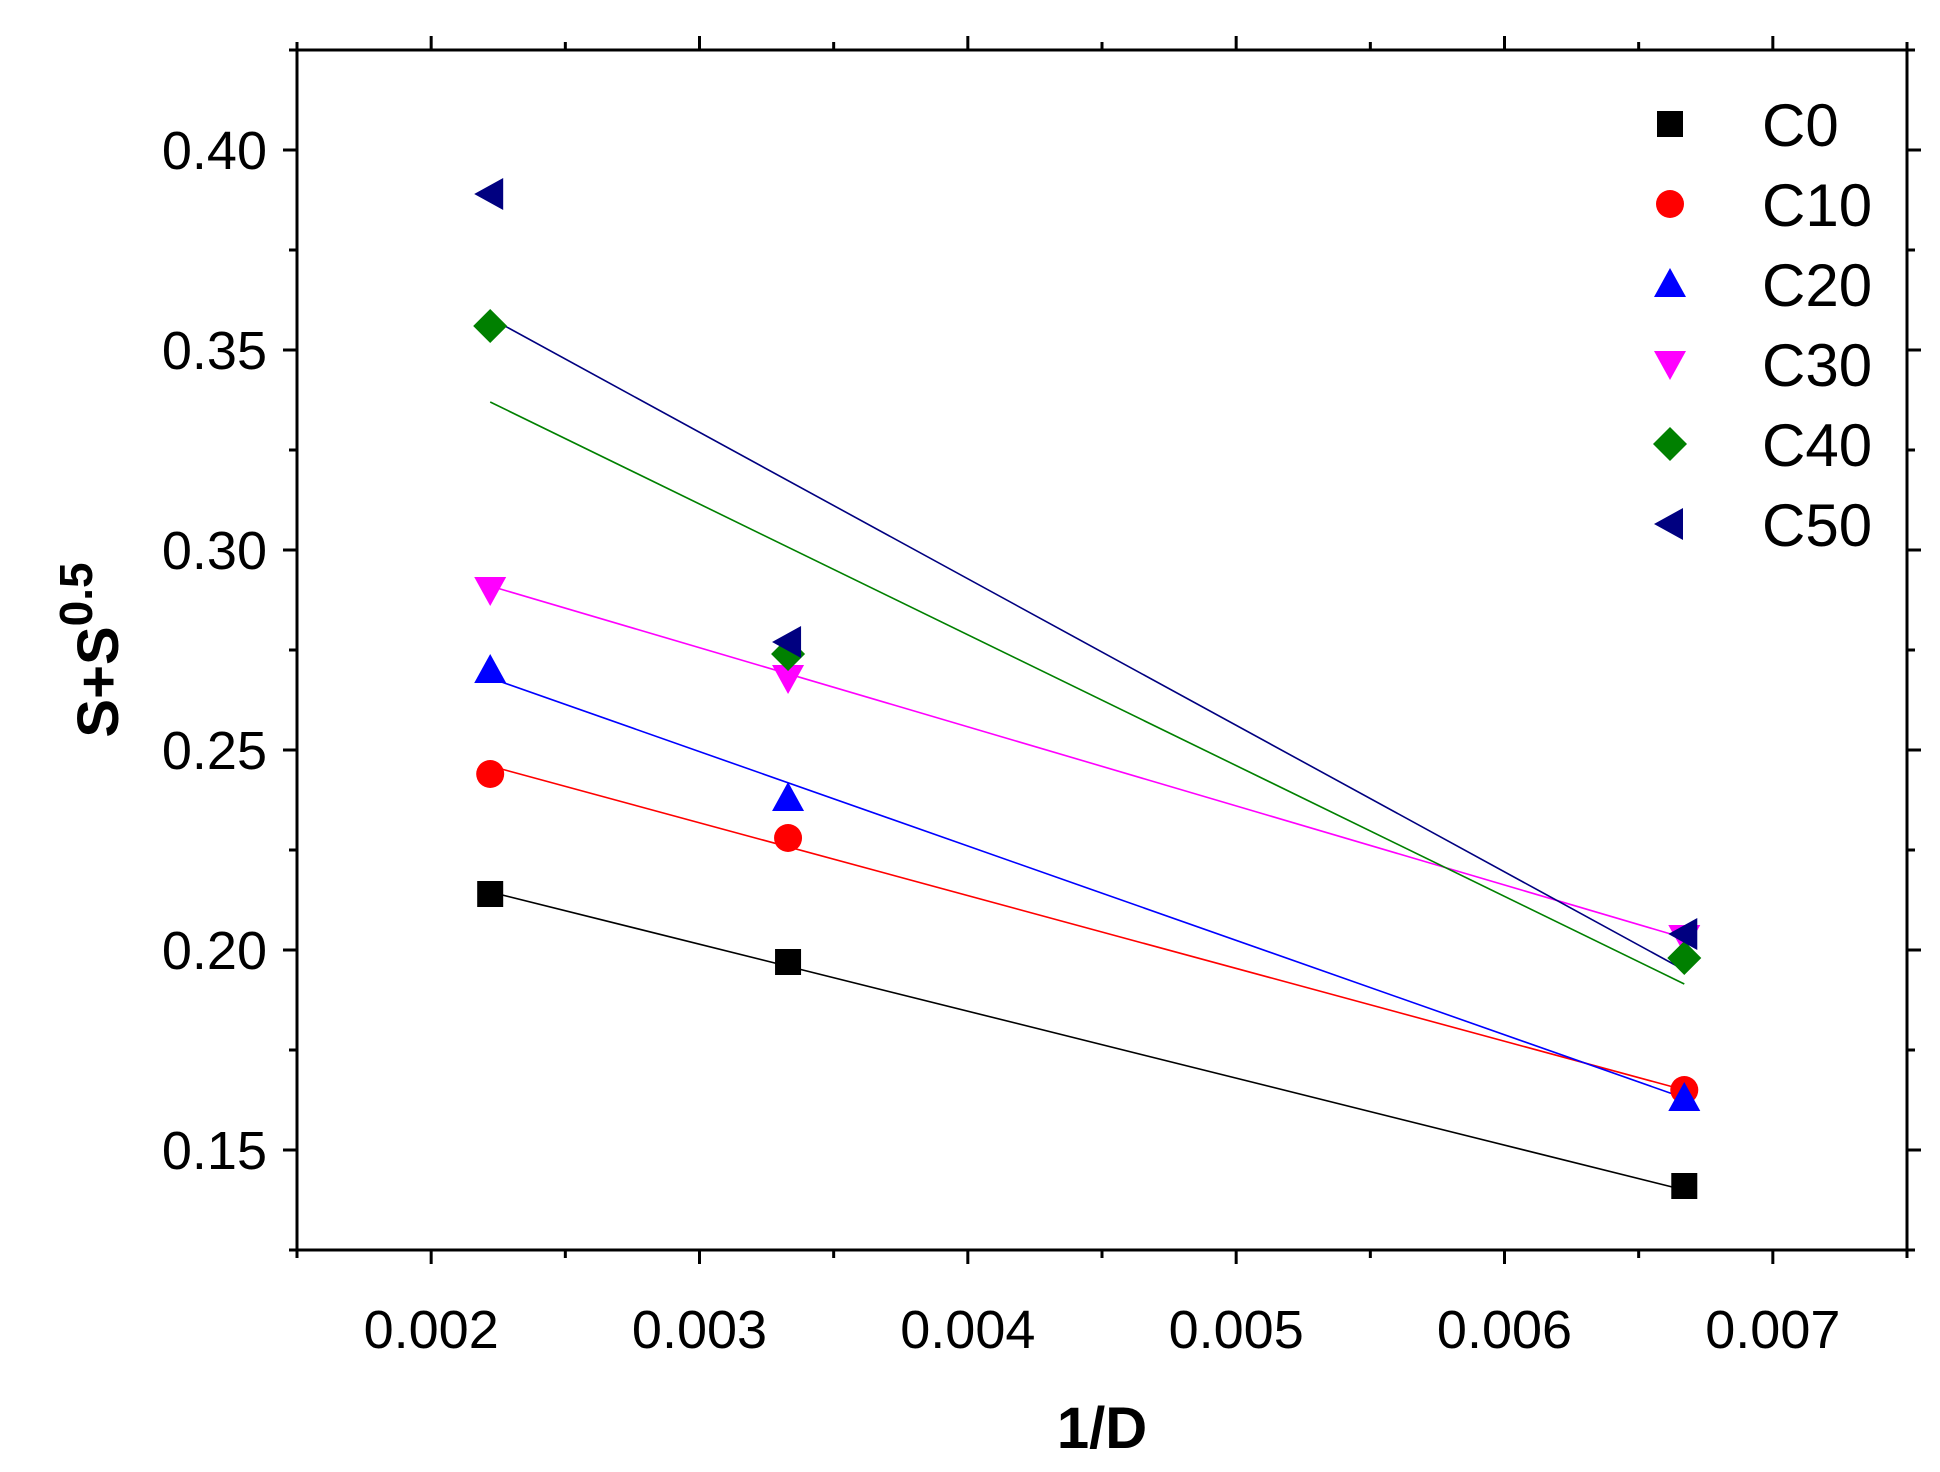 The width and height of the screenshot is (1940, 1472). Describe the element at coordinates (1817, 525) in the screenshot. I see `legend-label-c50: C50` at that location.